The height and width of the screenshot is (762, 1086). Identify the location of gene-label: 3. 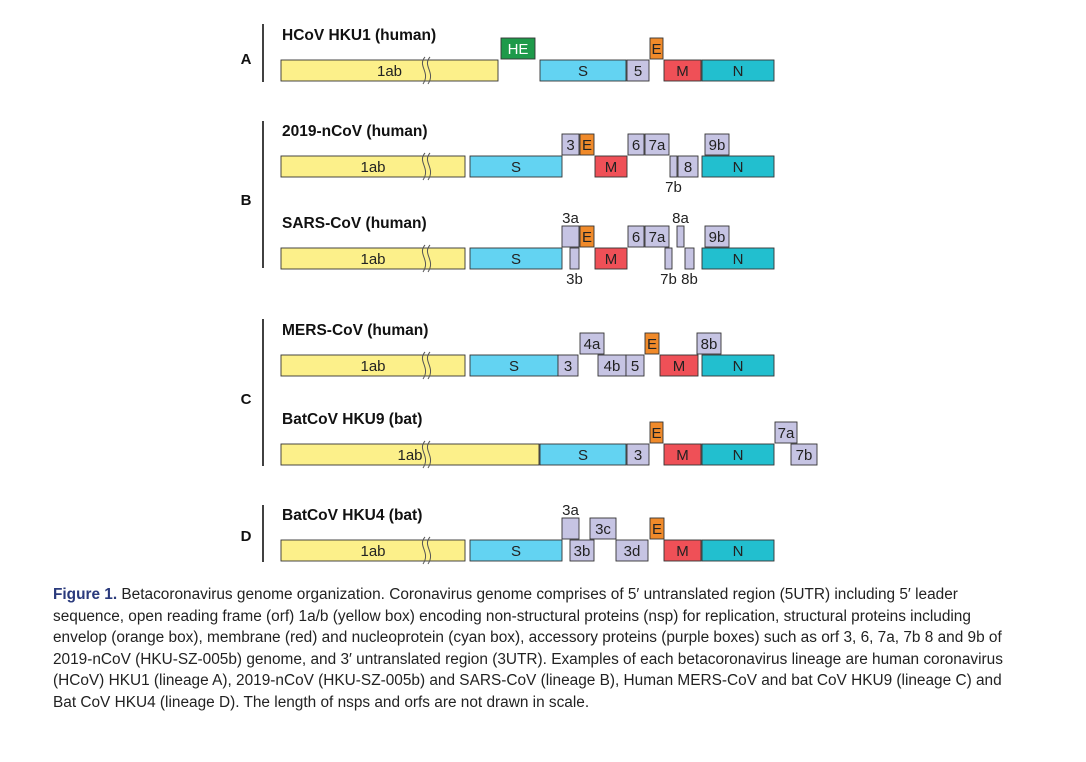
(570, 145).